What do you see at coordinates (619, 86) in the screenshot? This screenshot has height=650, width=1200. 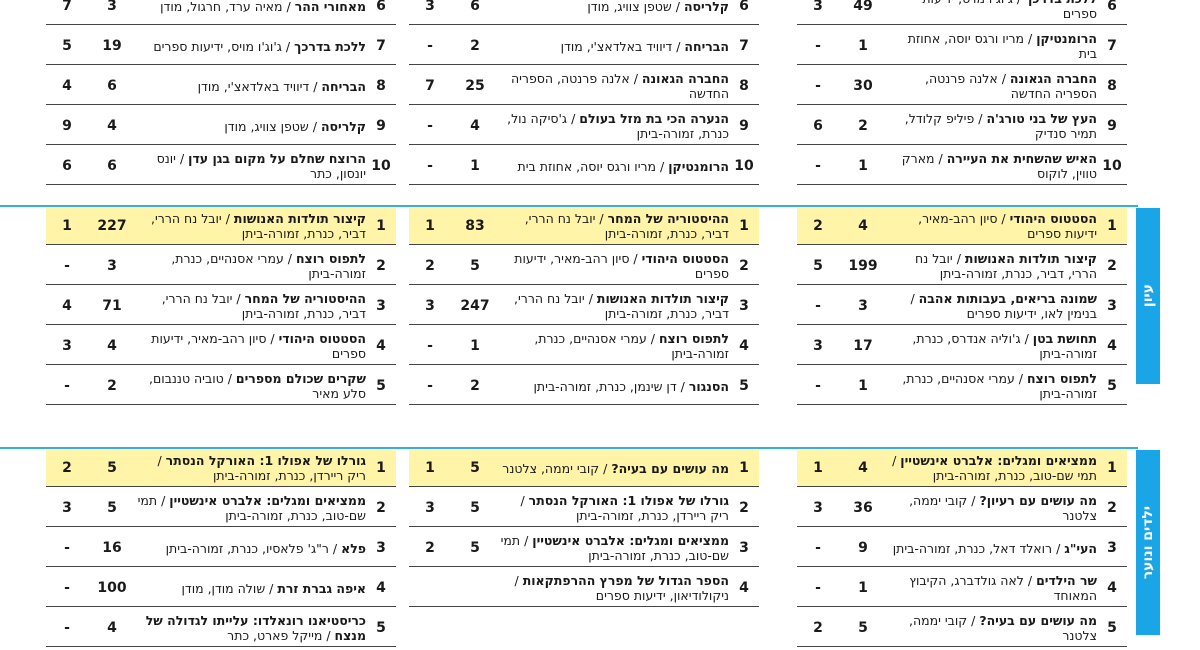 I see `book-author-publisher: אלנה פרנטה, הספריה החדשה` at bounding box center [619, 86].